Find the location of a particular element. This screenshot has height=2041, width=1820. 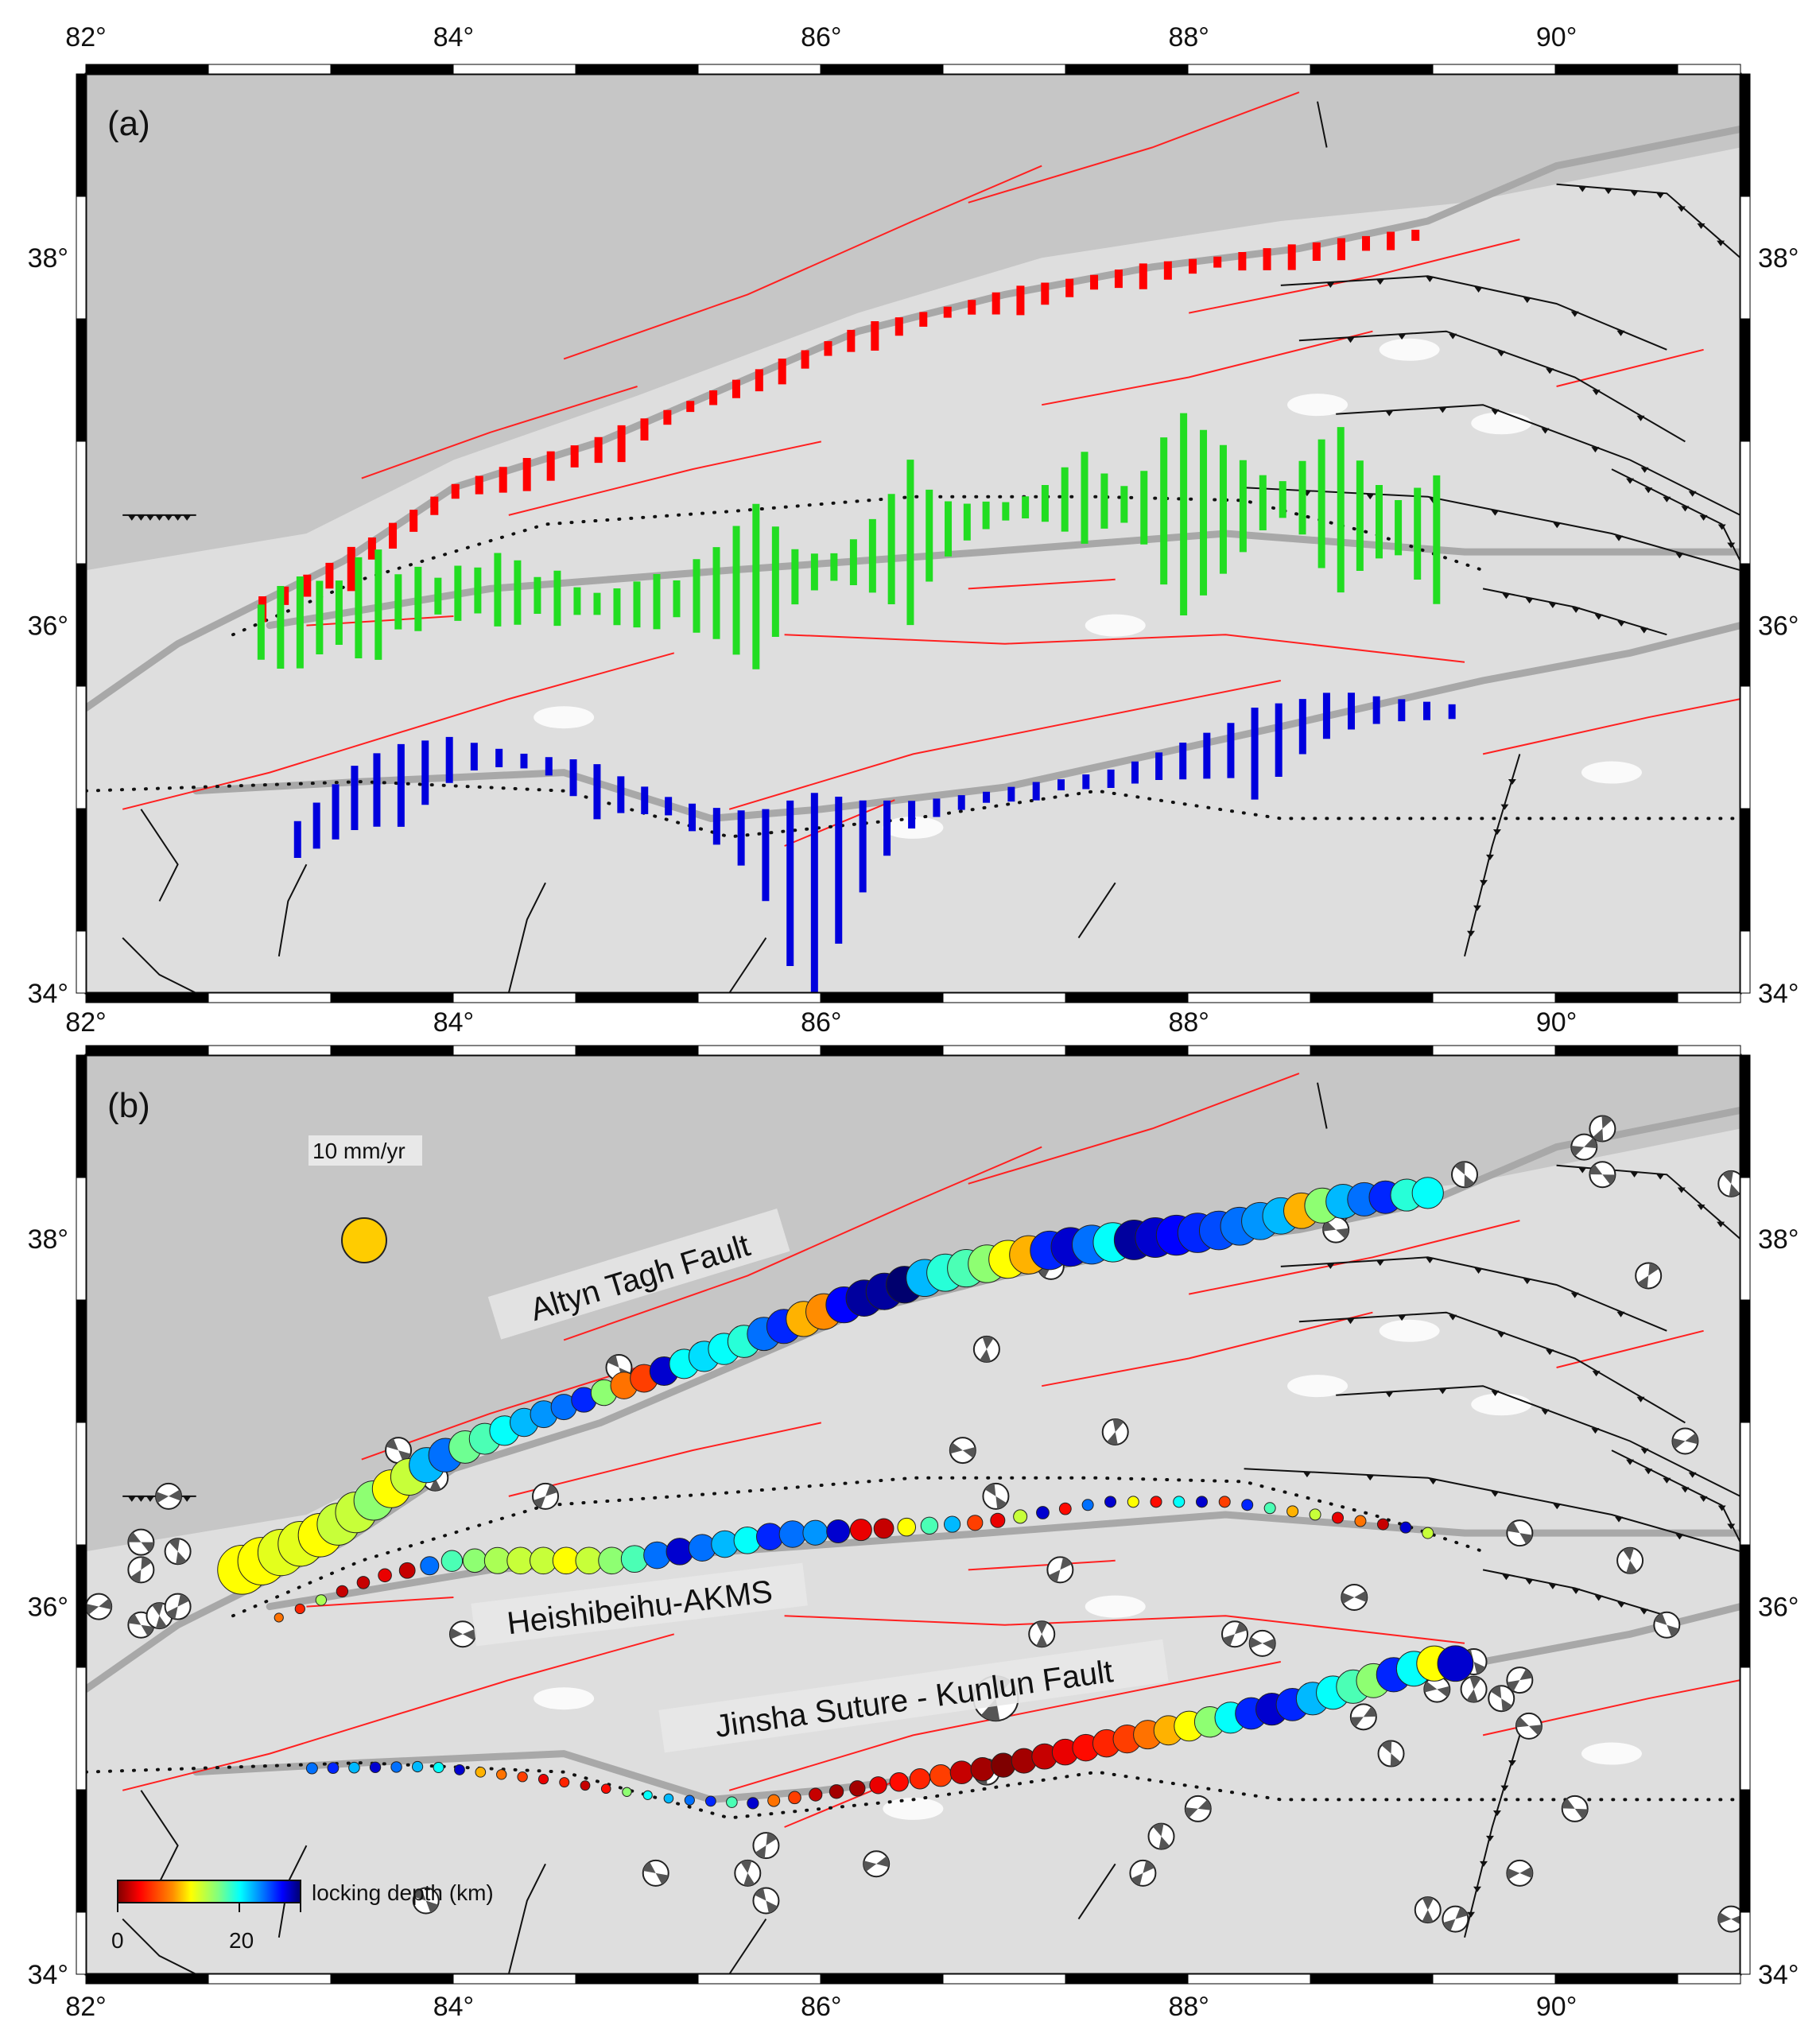

lat-tick-label: 38° is located at coordinates (1778, 258).